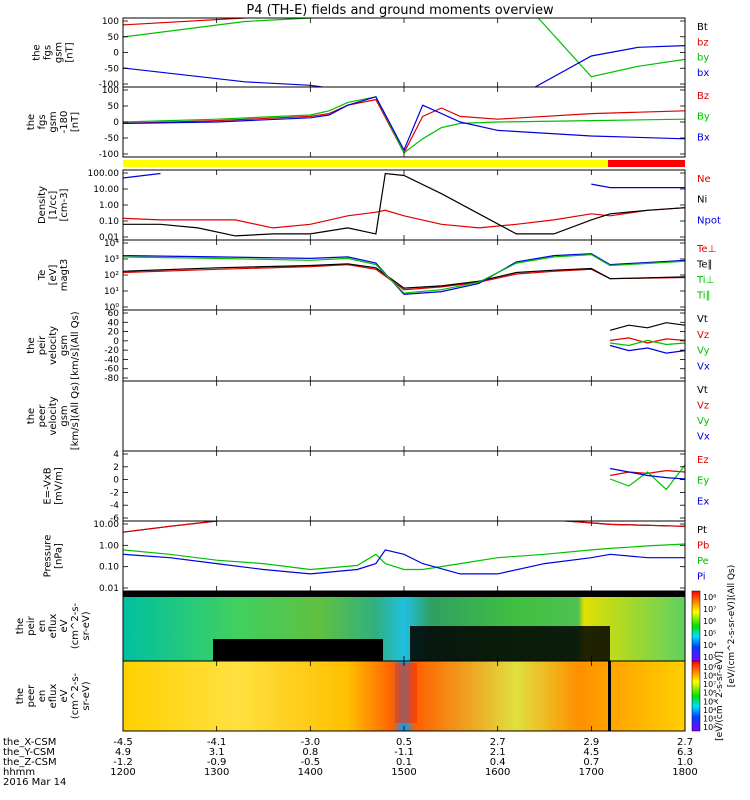 This screenshot has width=750, height=800. What do you see at coordinates (217, 762) in the screenshot?
I see `footer-value: -0.9` at bounding box center [217, 762].